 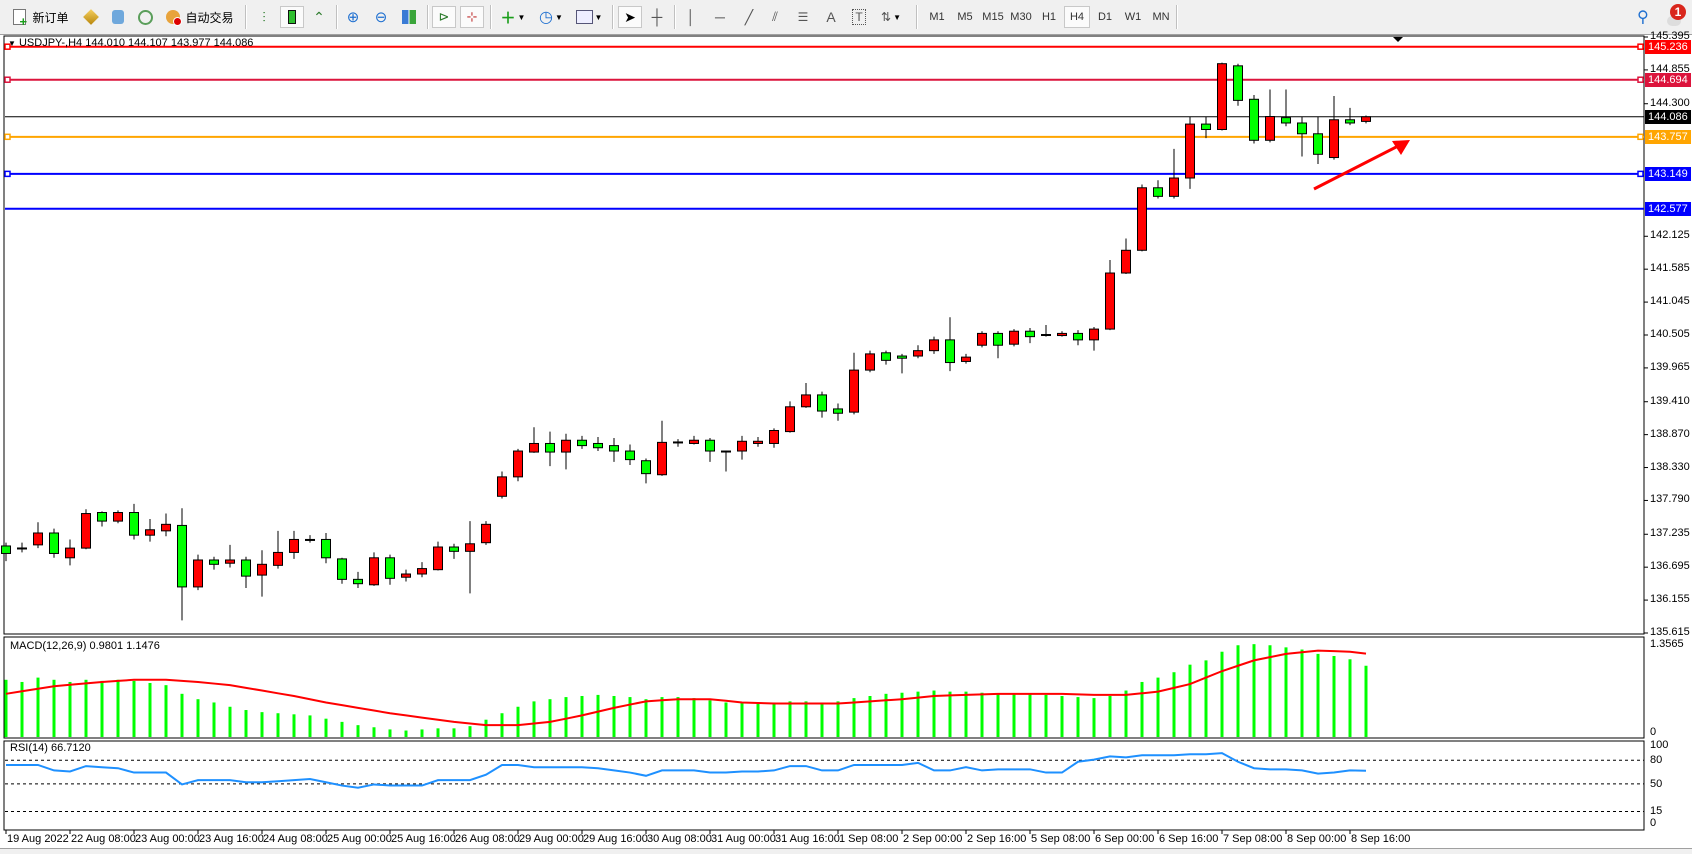 I want to click on price-level-tag: 144.694, so click(x=1668, y=79).